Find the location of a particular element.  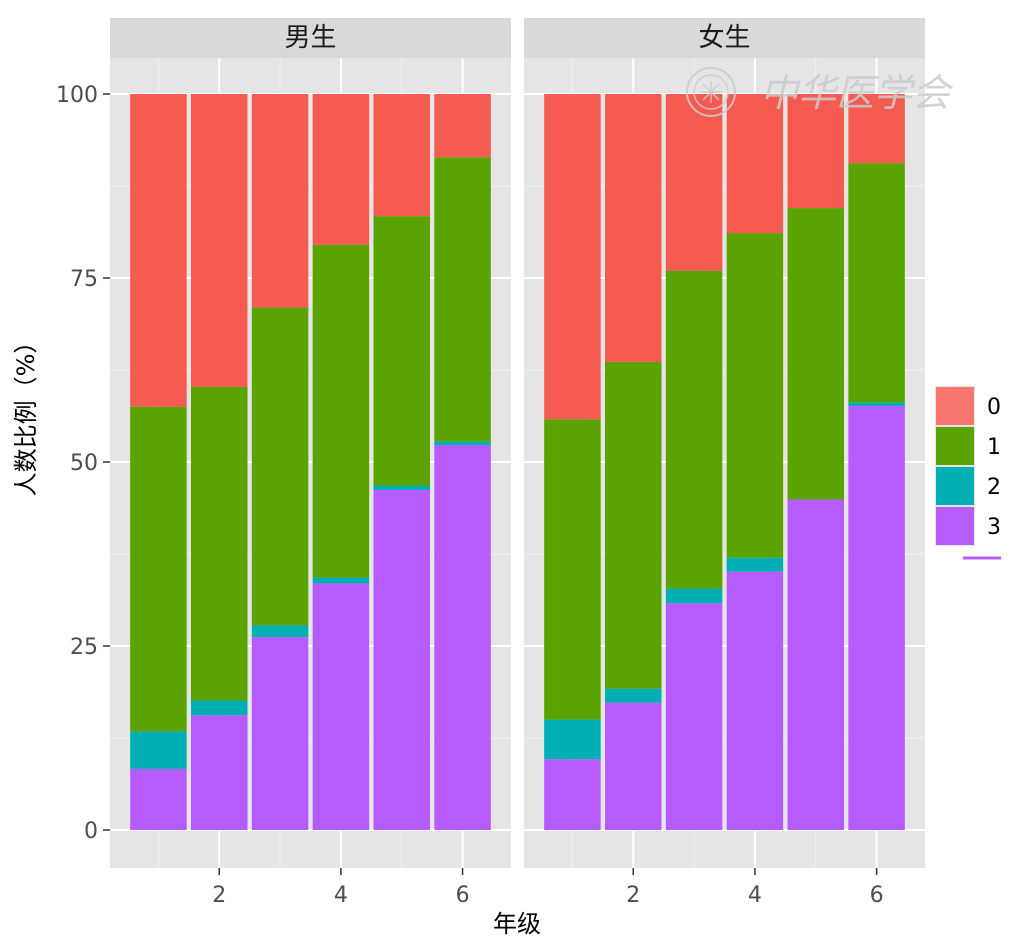

y-tick-label: 100 is located at coordinates (77, 95).